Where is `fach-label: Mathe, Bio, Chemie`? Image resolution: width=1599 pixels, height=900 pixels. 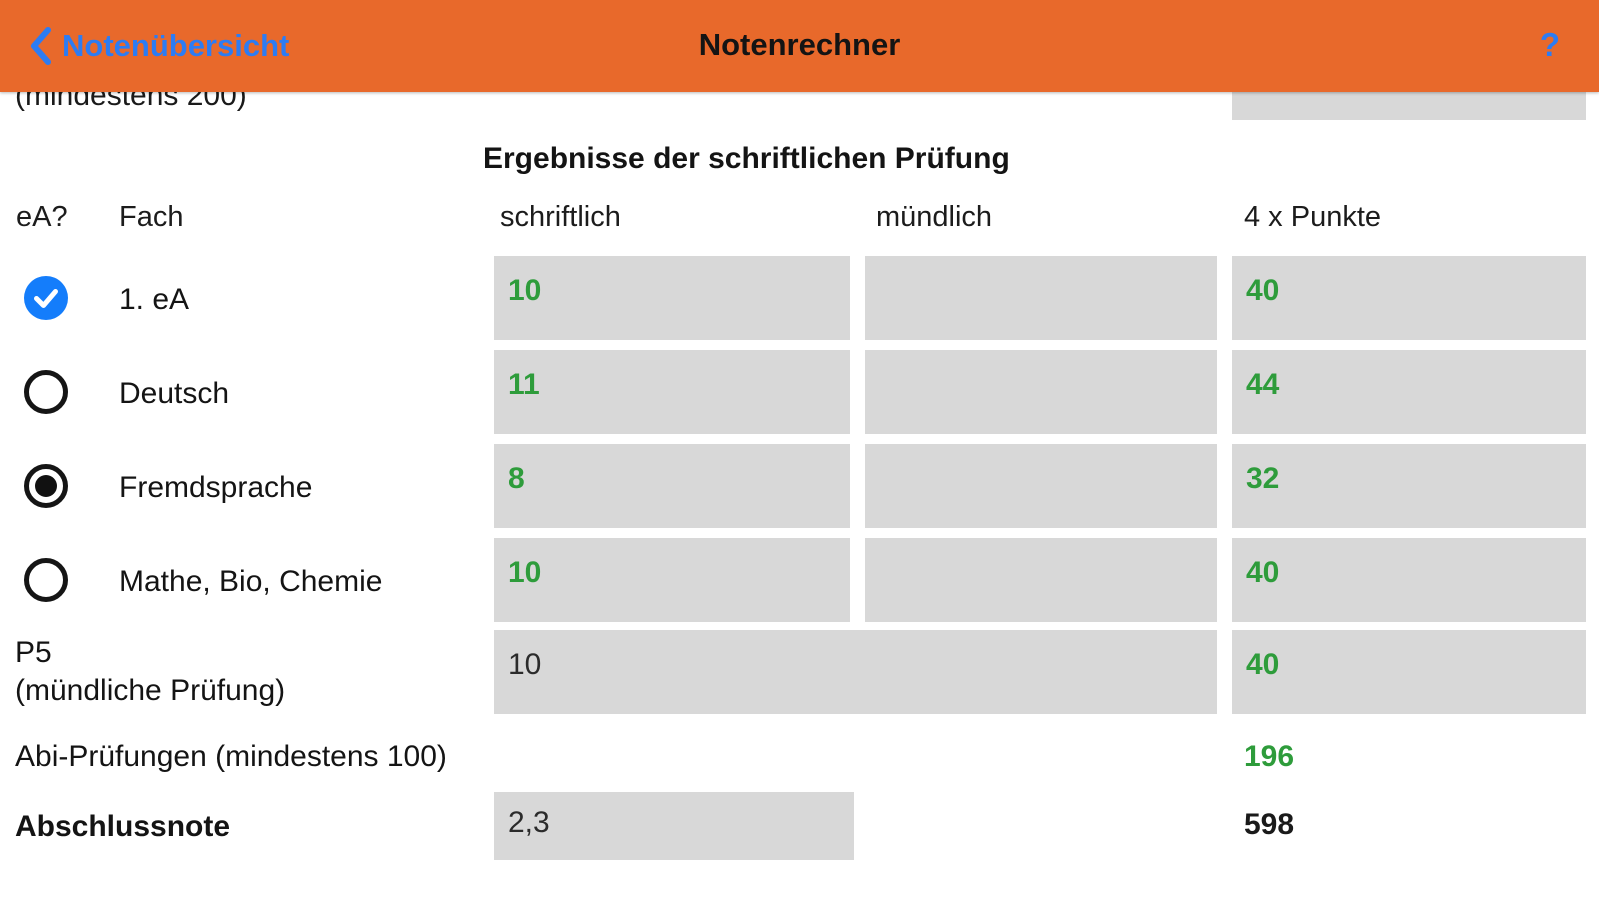 fach-label: Mathe, Bio, Chemie is located at coordinates (251, 581).